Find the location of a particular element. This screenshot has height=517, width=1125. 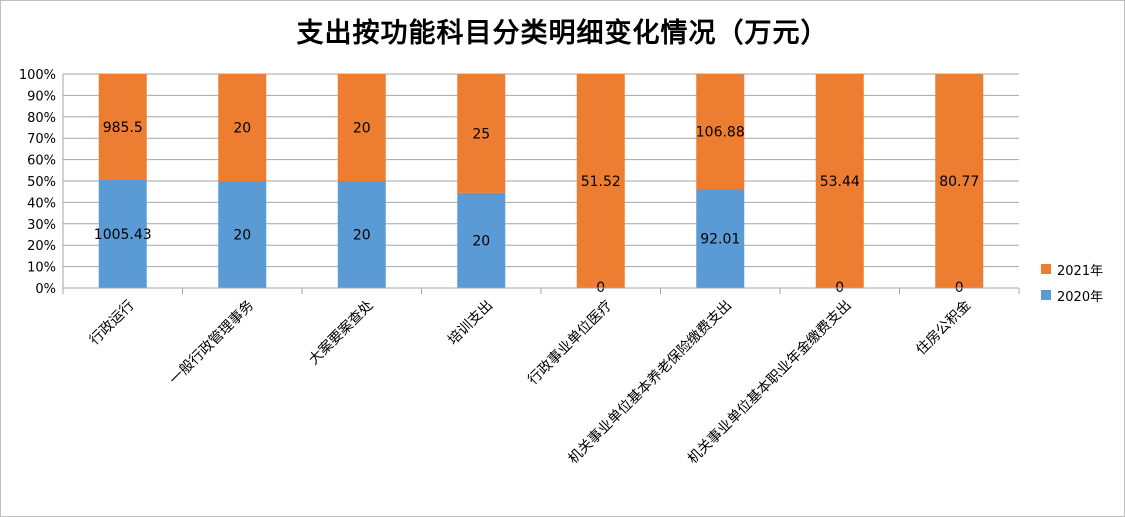

y-axis-ticks: 0% 10% 20% 30% 40% 50% 60% 70% 80% 90% 100% is located at coordinates (37, 182).